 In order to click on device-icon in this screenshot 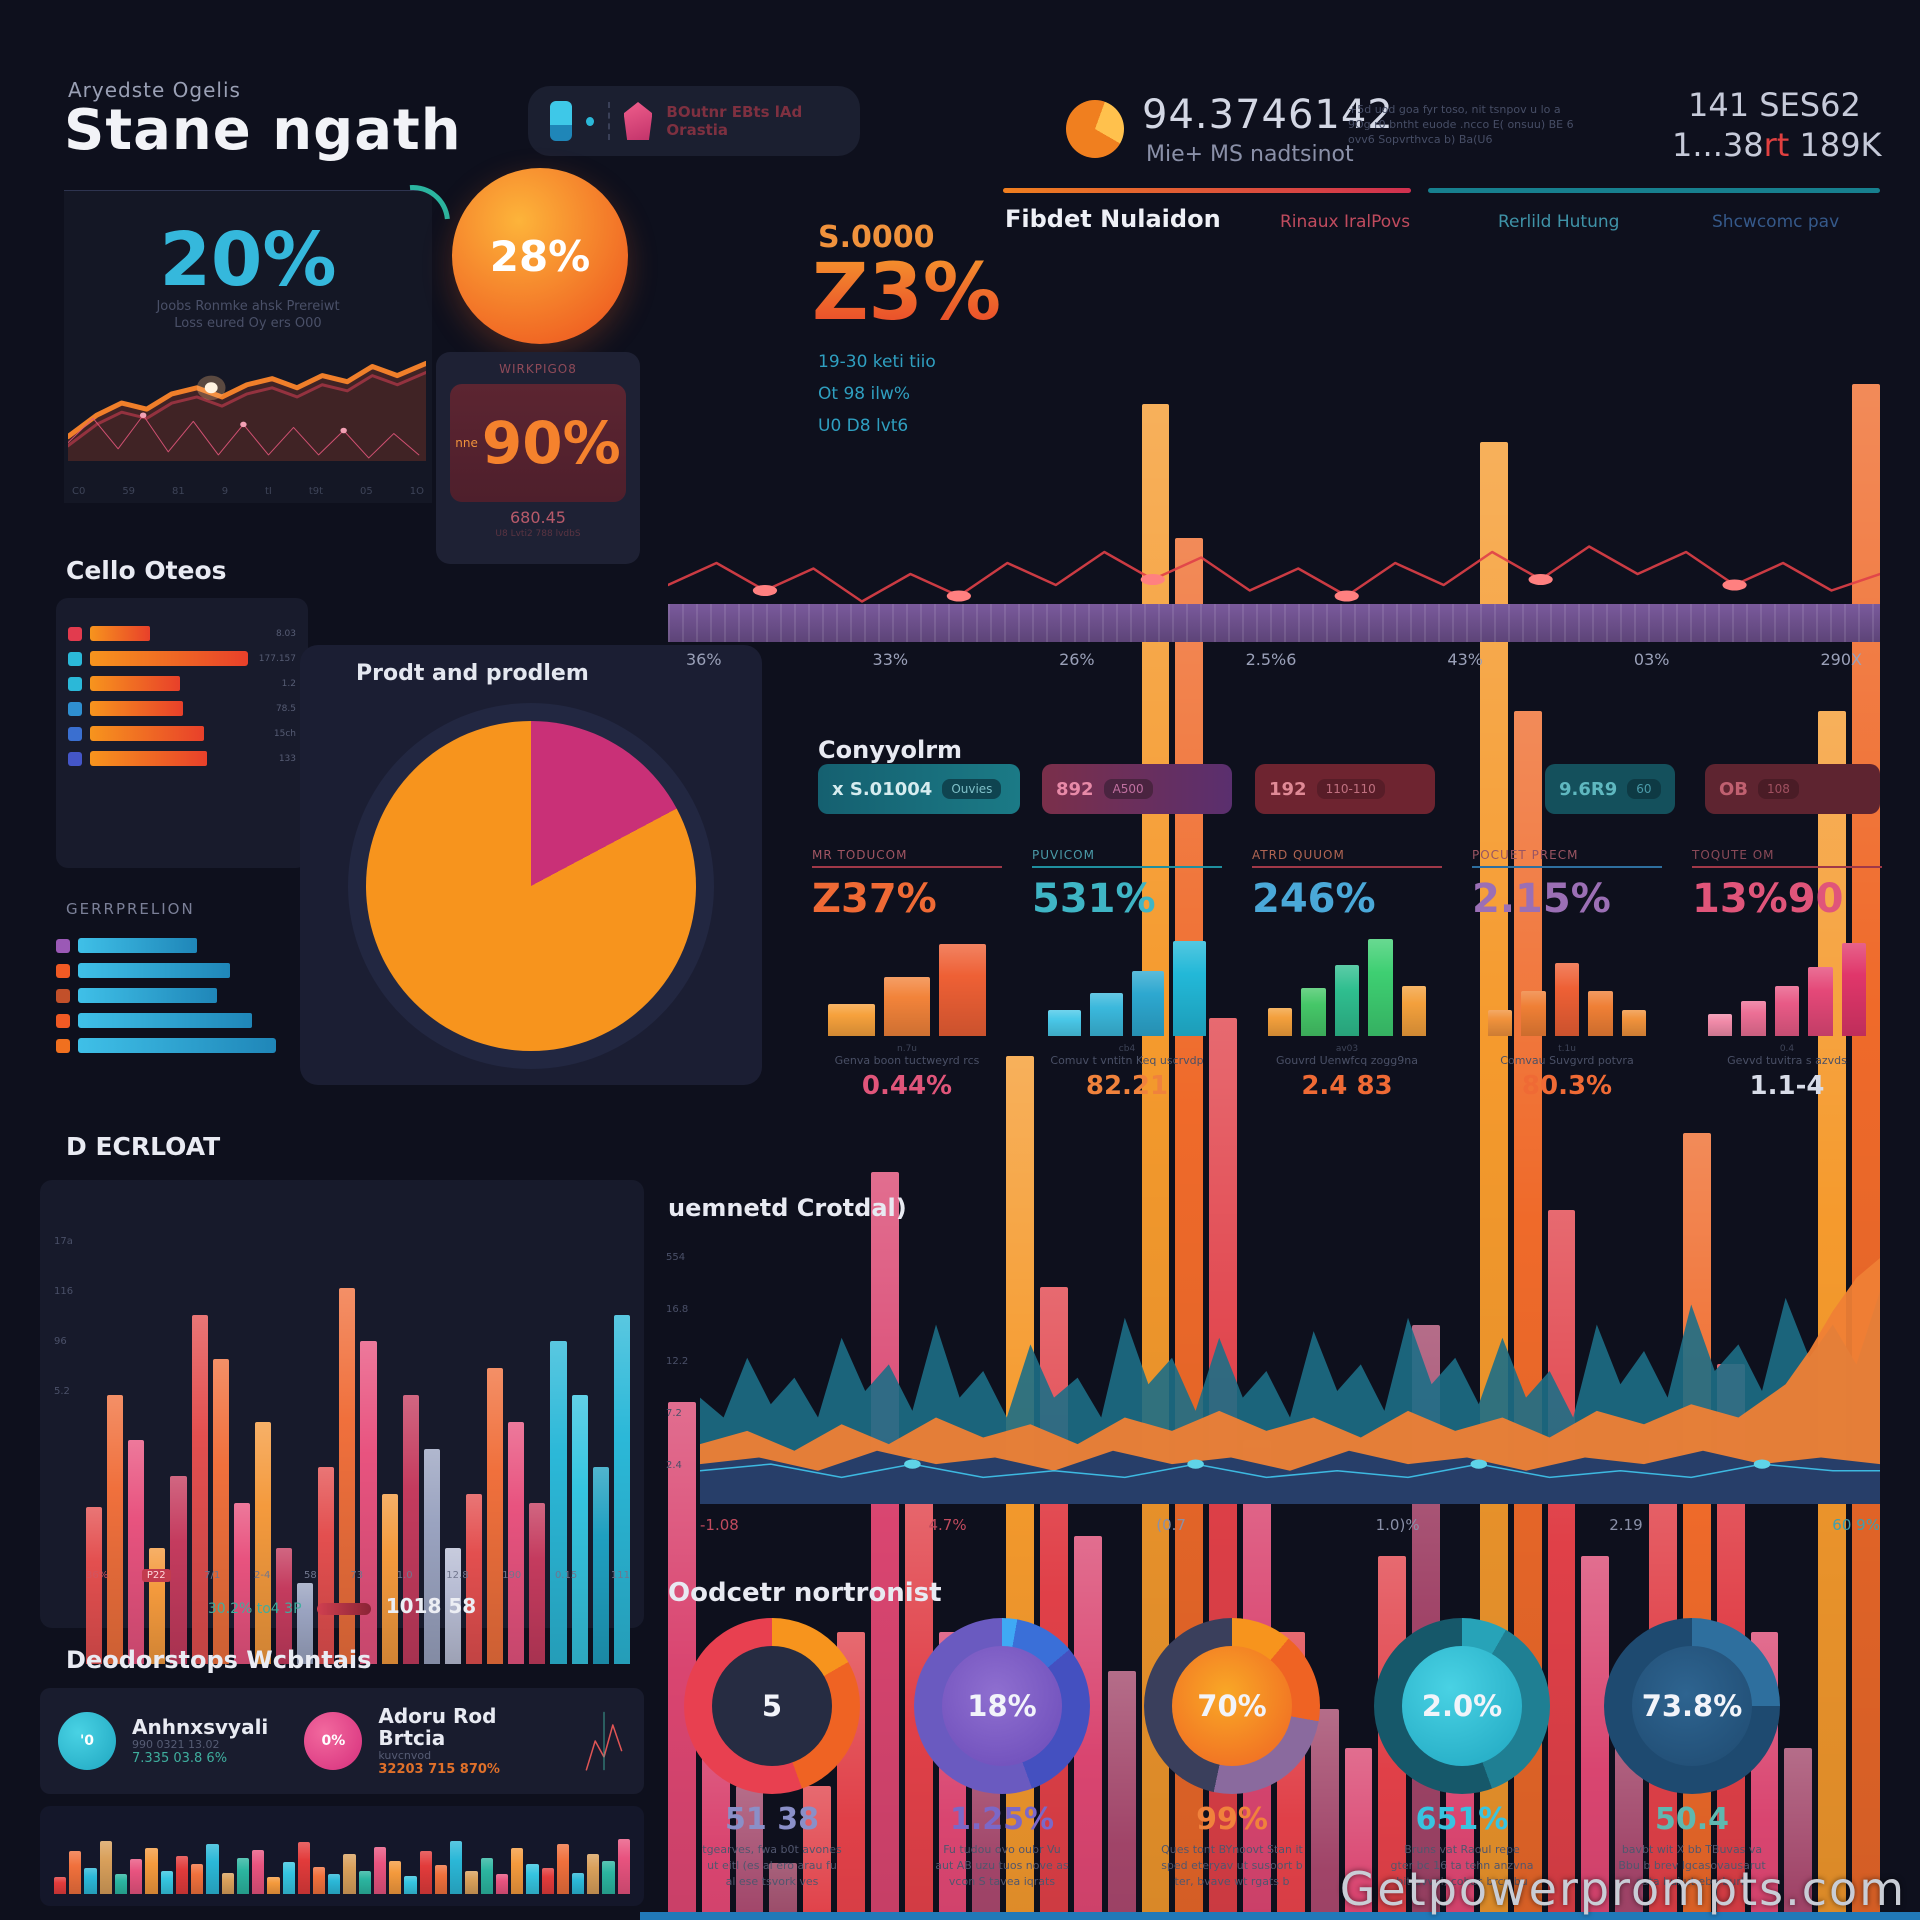, I will do `click(561, 121)`.